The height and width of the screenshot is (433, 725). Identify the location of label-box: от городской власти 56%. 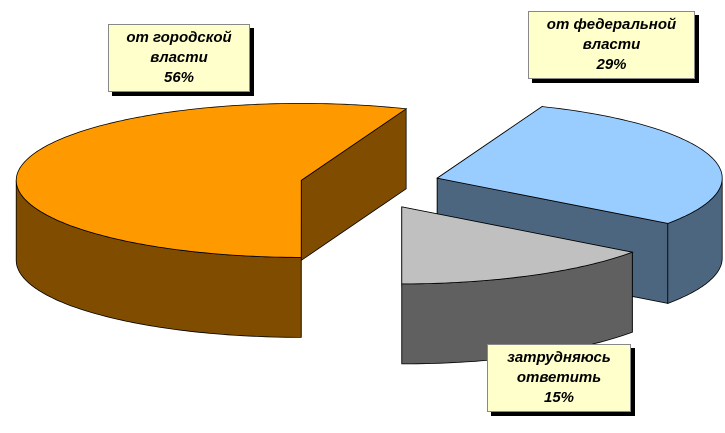
(179, 58).